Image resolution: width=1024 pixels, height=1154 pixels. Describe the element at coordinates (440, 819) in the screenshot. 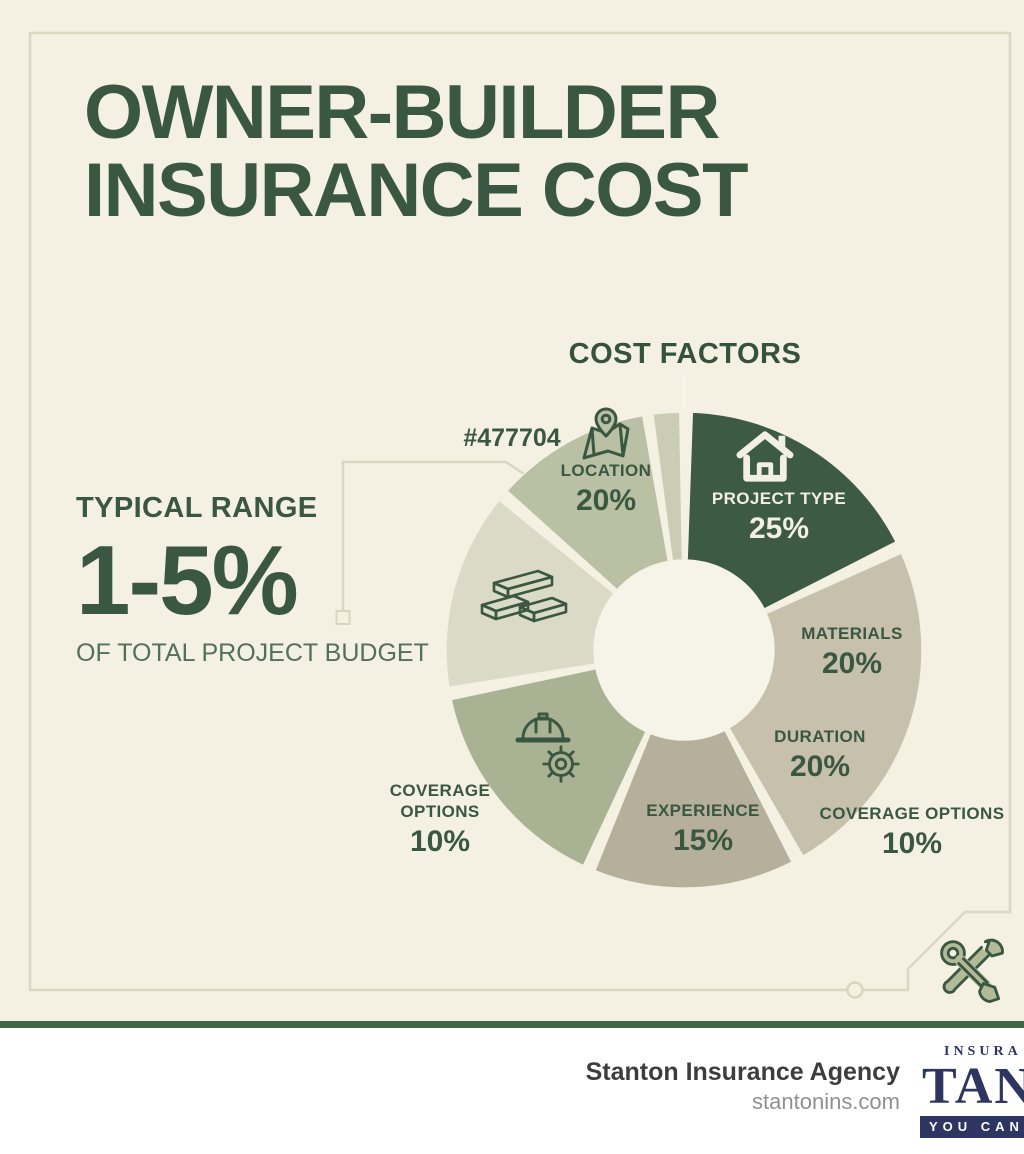

I see `outside-label-coverage-left: COVERAGE OPTIONS 10%` at that location.